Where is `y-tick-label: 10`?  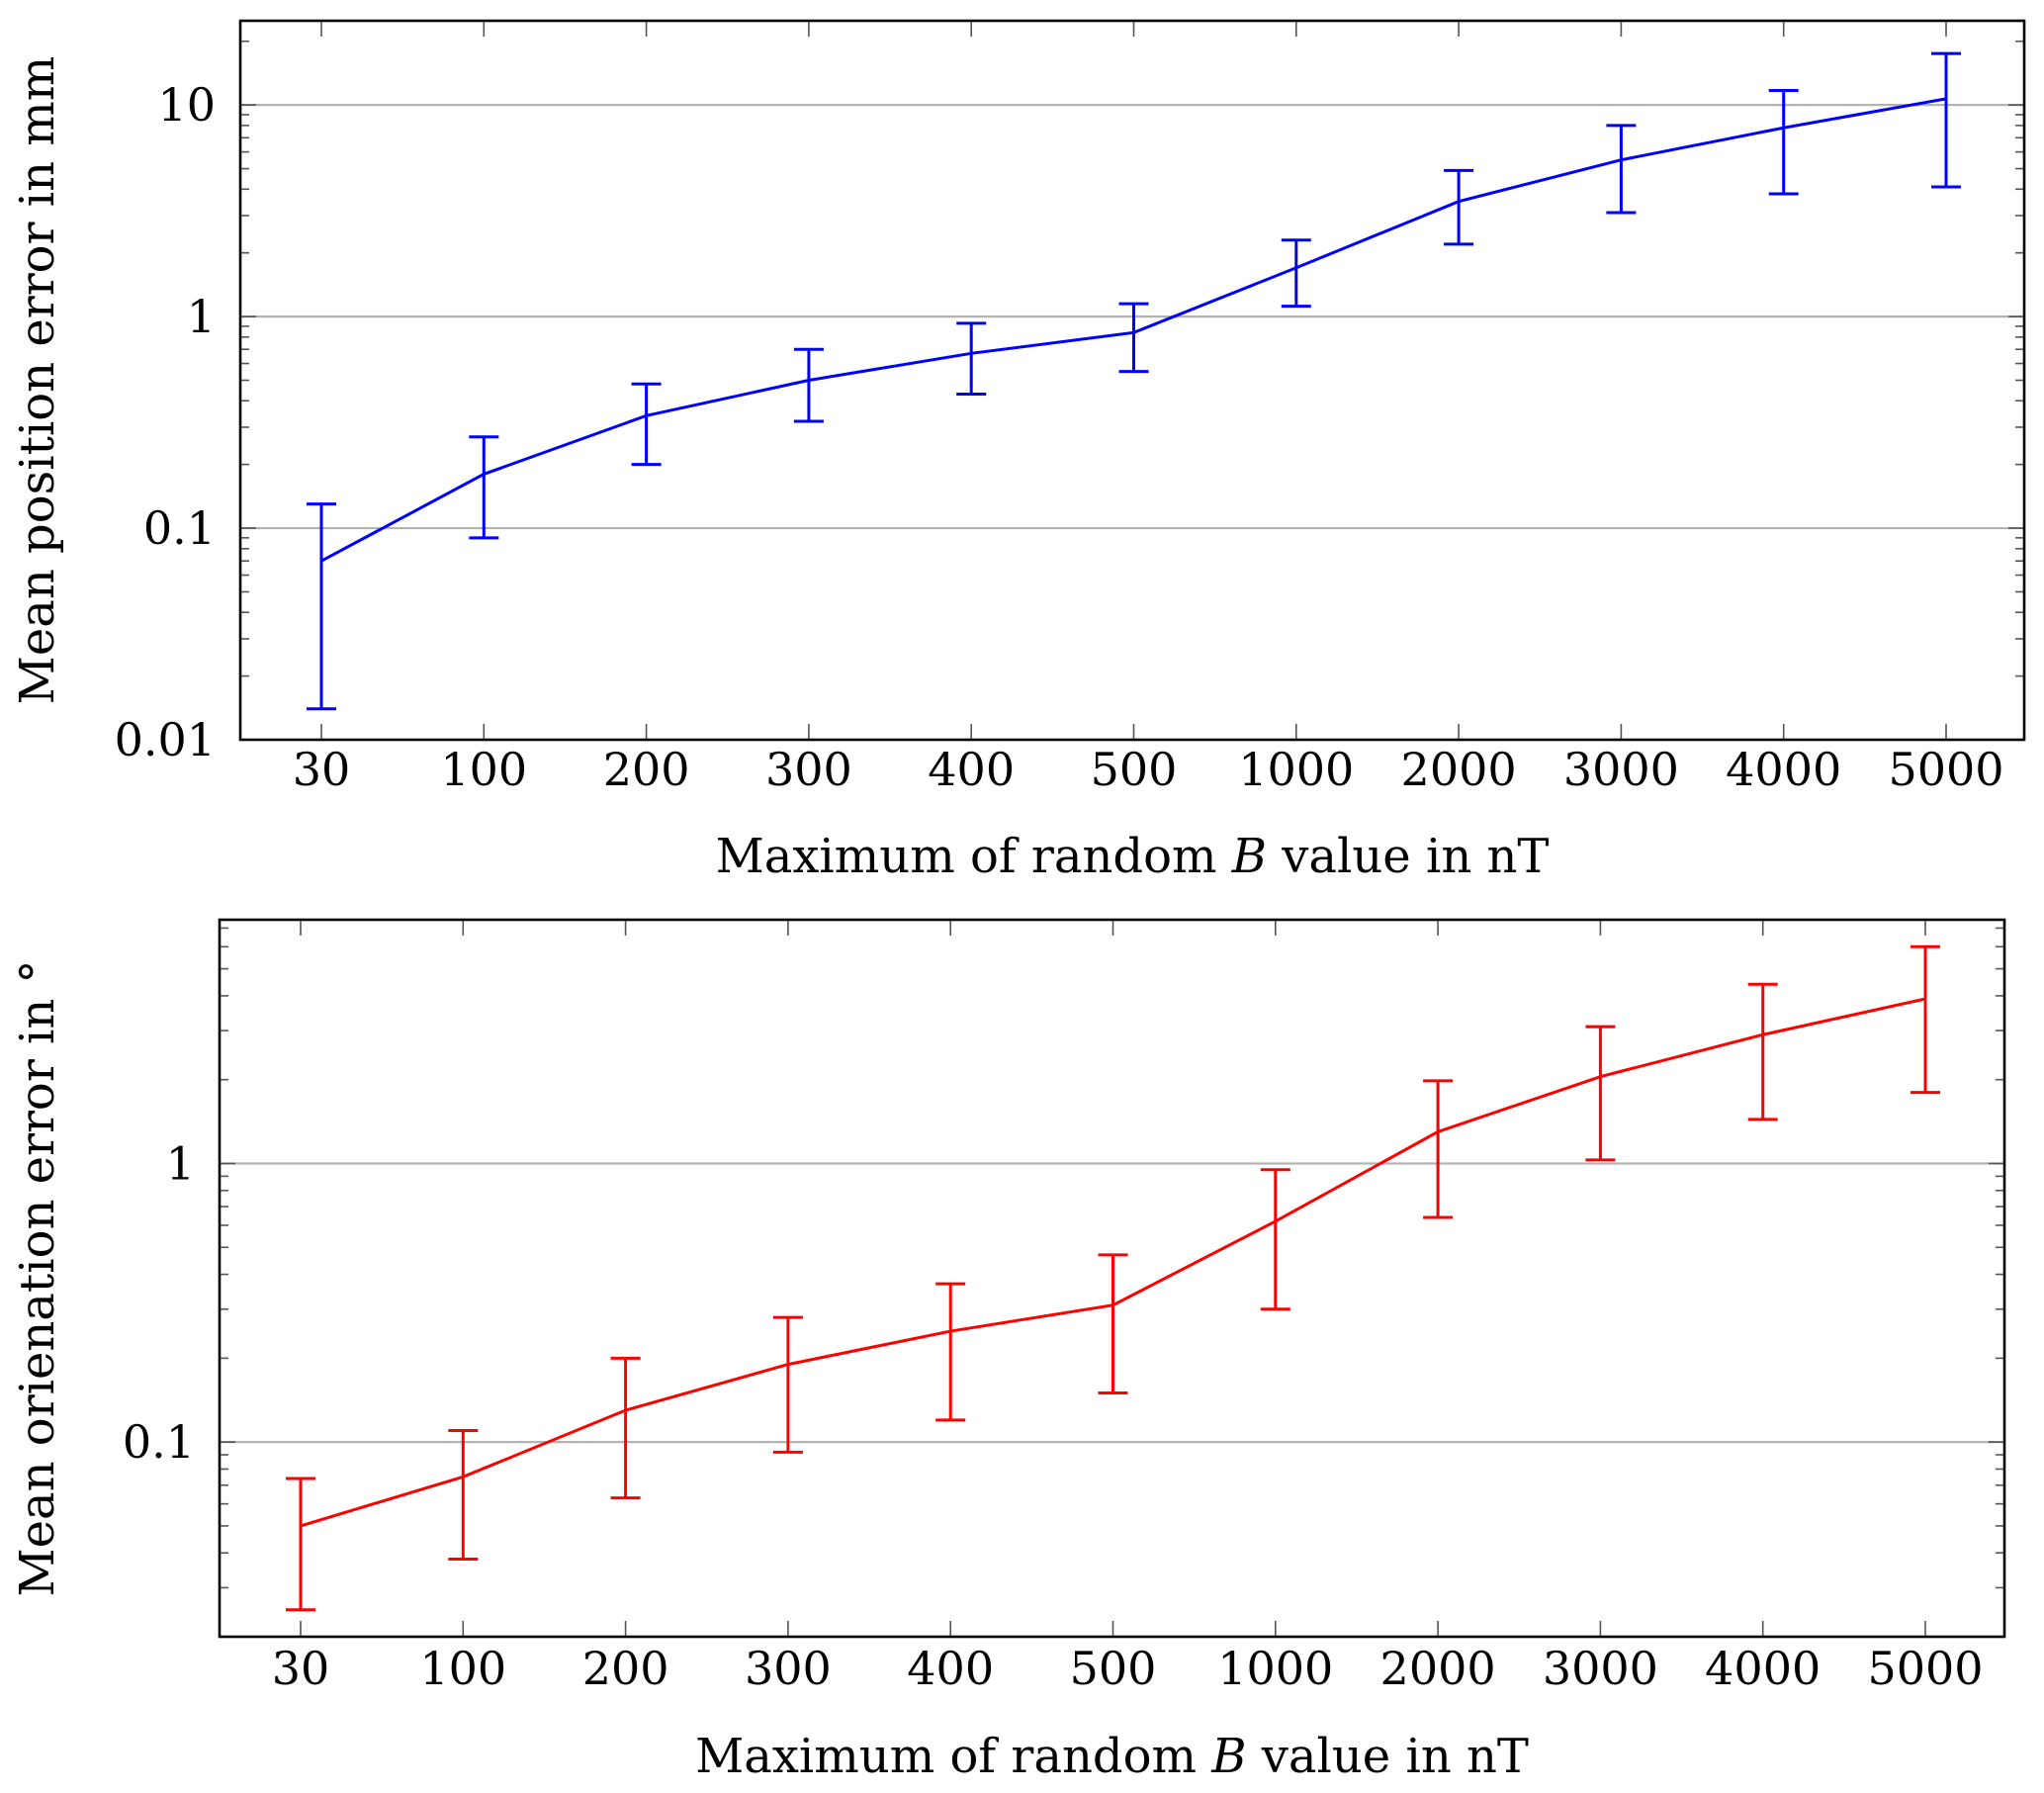 y-tick-label: 10 is located at coordinates (186, 105).